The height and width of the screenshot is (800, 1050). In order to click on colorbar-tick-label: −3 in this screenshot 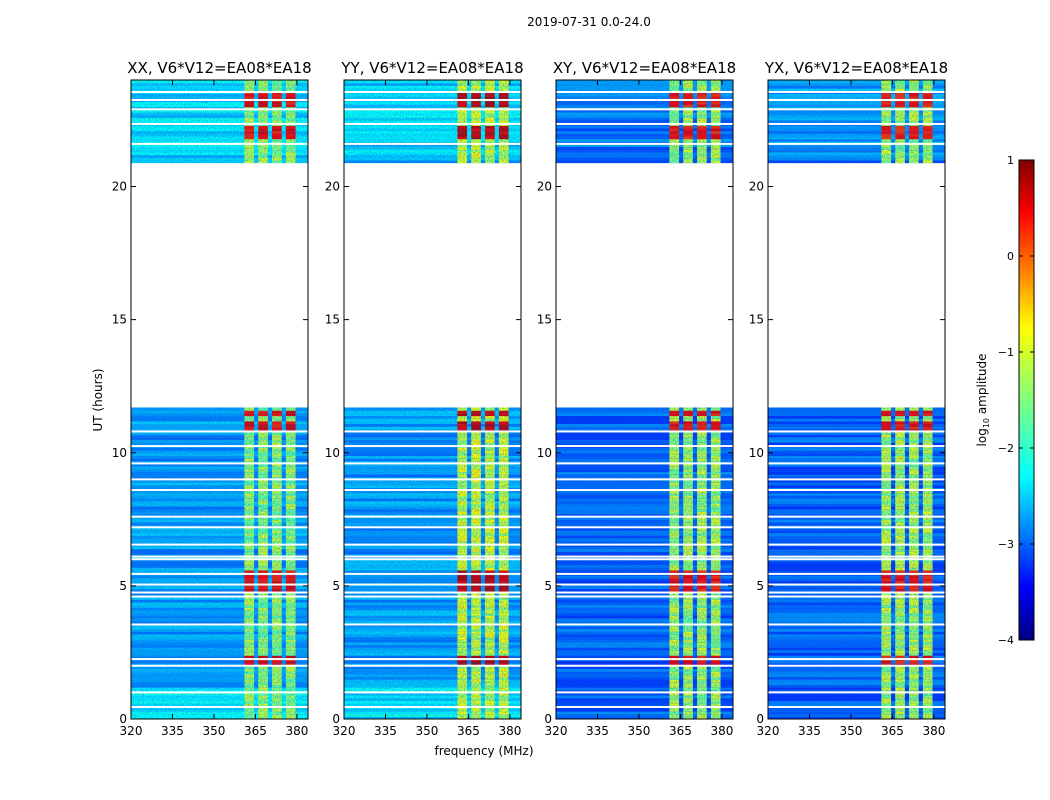, I will do `click(1006, 544)`.